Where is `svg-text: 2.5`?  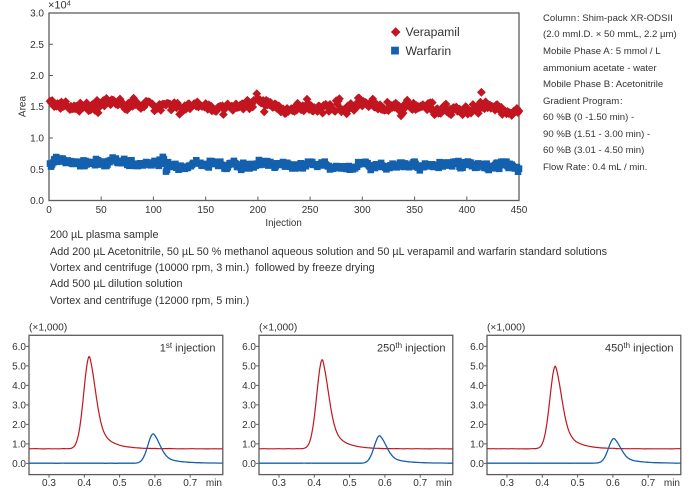 svg-text: 2.5 is located at coordinates (37, 45).